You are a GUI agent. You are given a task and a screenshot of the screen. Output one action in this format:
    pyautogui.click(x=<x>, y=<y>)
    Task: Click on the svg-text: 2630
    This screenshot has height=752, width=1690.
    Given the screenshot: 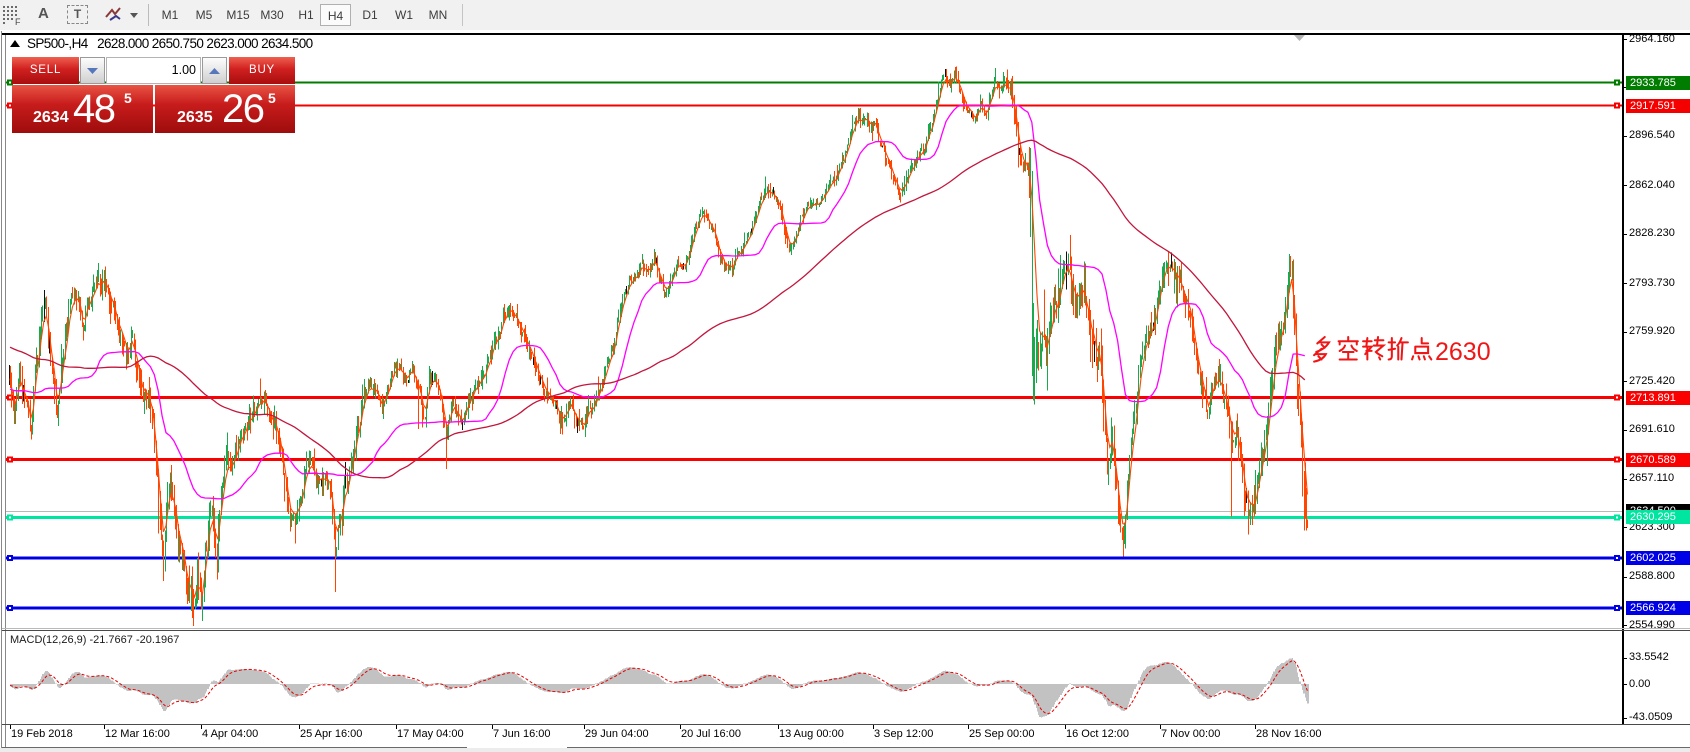 What is the action you would take?
    pyautogui.click(x=1463, y=352)
    